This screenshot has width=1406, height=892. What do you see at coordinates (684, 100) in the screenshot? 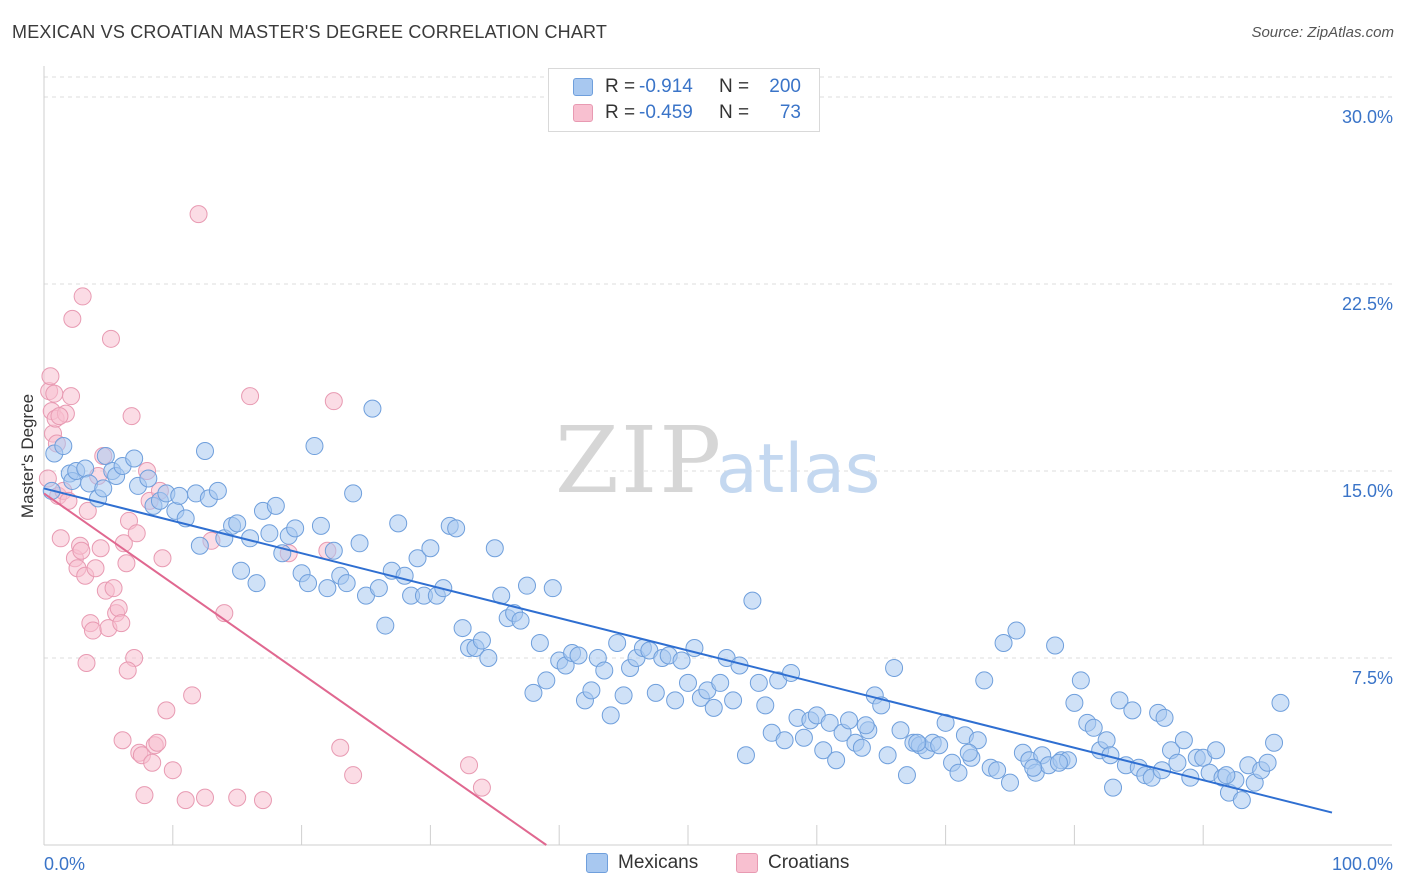
I see `stats-legend: R = -0.914 N = 200 R = -0.459 N = 73` at bounding box center [684, 100].